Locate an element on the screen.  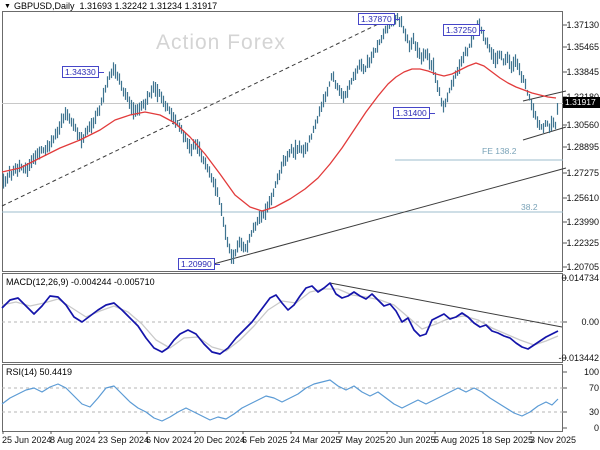
y-axis-label: 1.35465 is located at coordinates (582, 47).